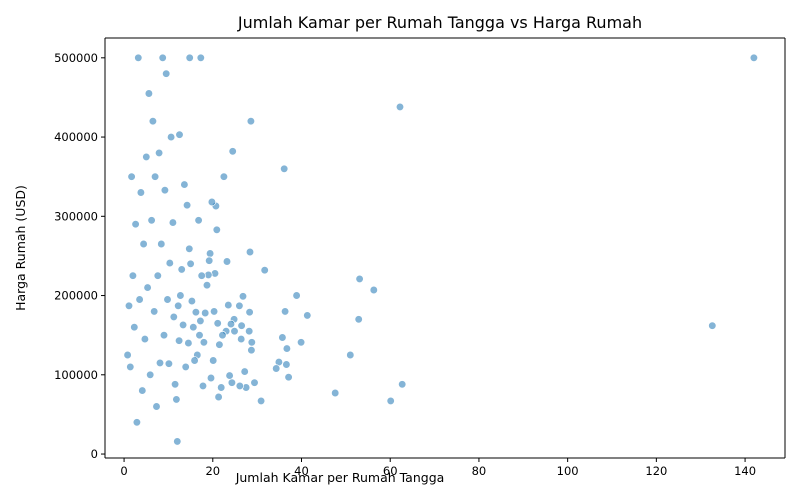 This screenshot has width=800, height=500. Describe the element at coordinates (94, 454) in the screenshot. I see `y-tick-label: 0` at that location.